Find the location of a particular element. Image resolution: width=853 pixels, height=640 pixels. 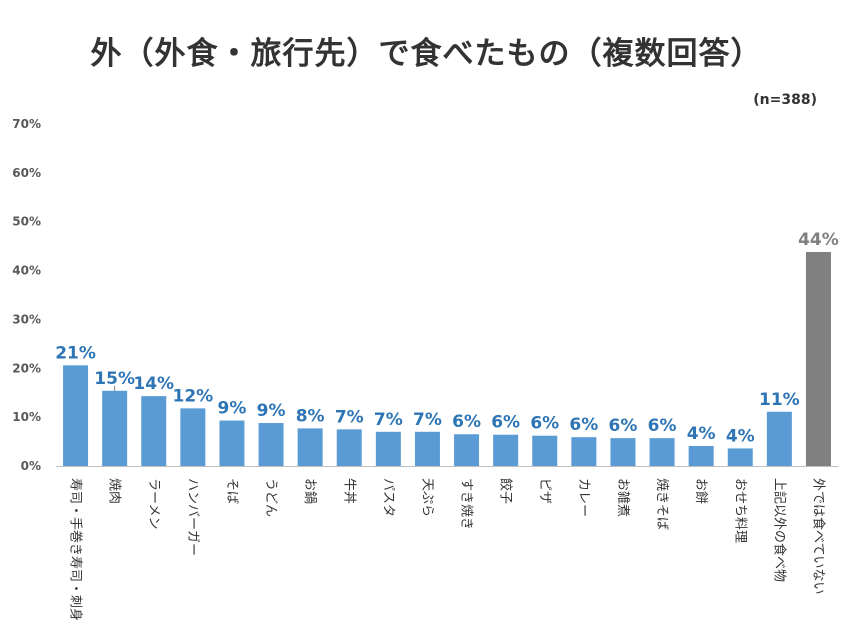

category-label: ハンバーガー is located at coordinates (192, 517).